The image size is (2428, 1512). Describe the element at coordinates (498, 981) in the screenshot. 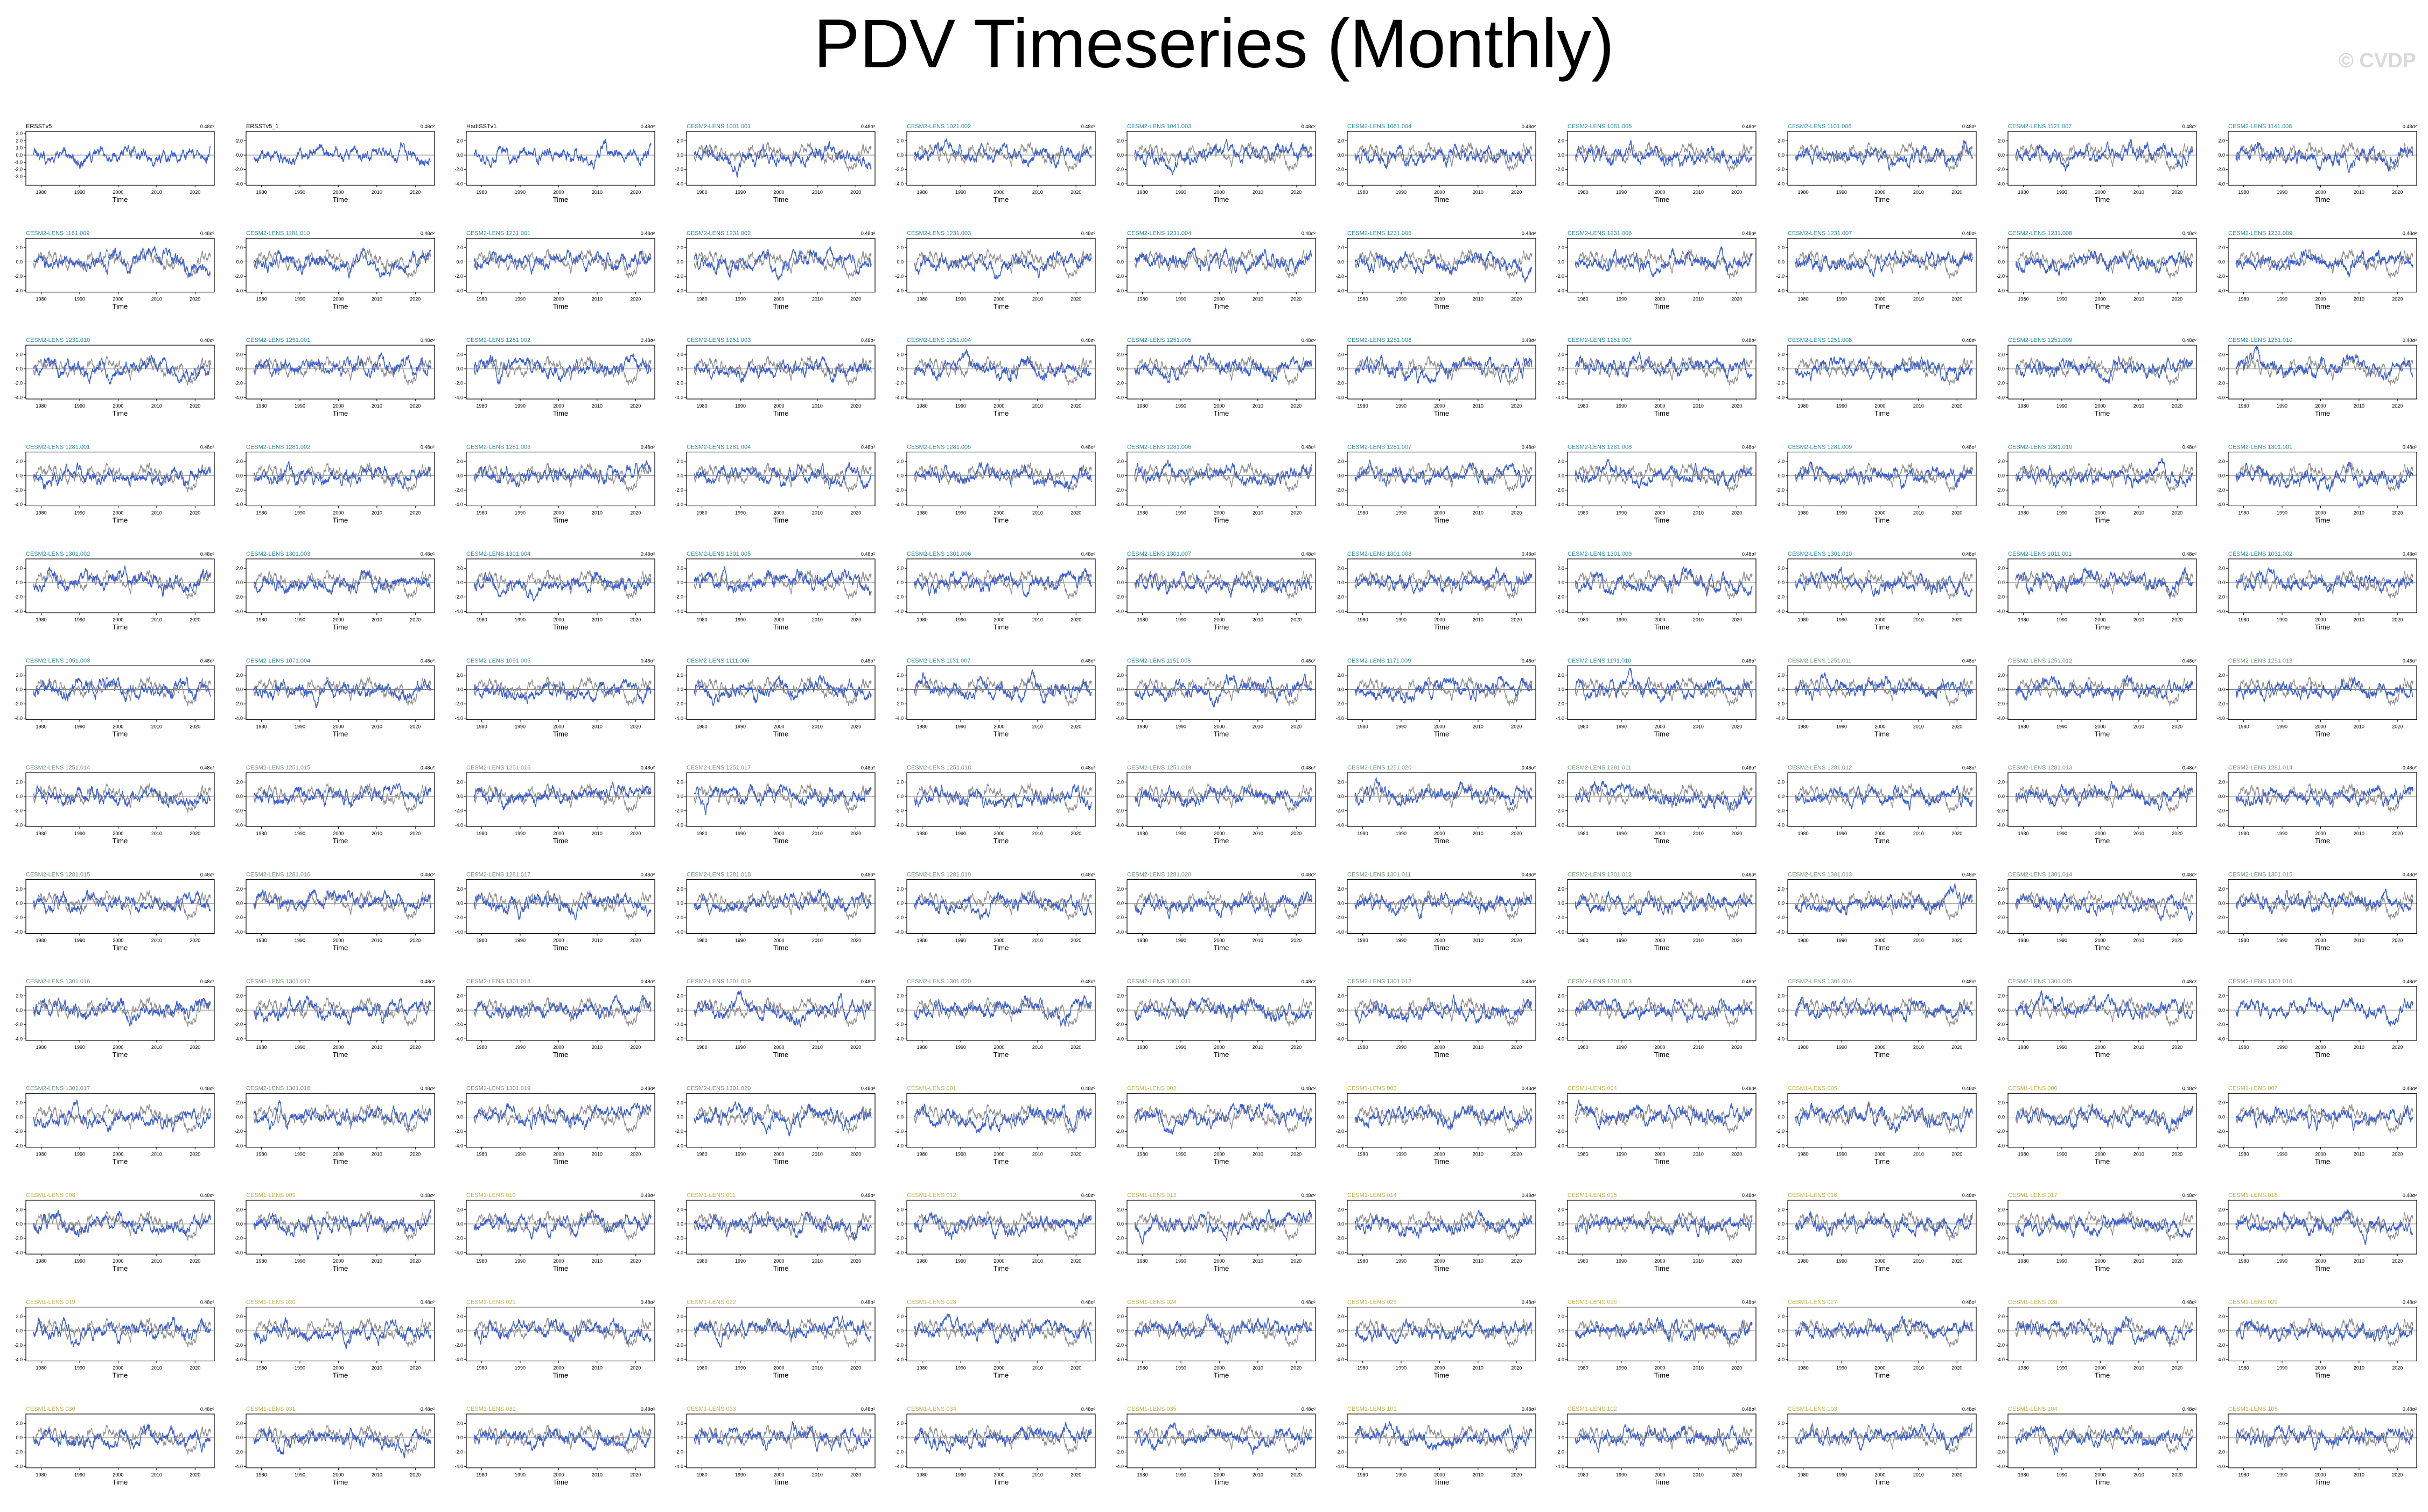

I see `panel-title: CESM2-LENS 1301.018` at that location.